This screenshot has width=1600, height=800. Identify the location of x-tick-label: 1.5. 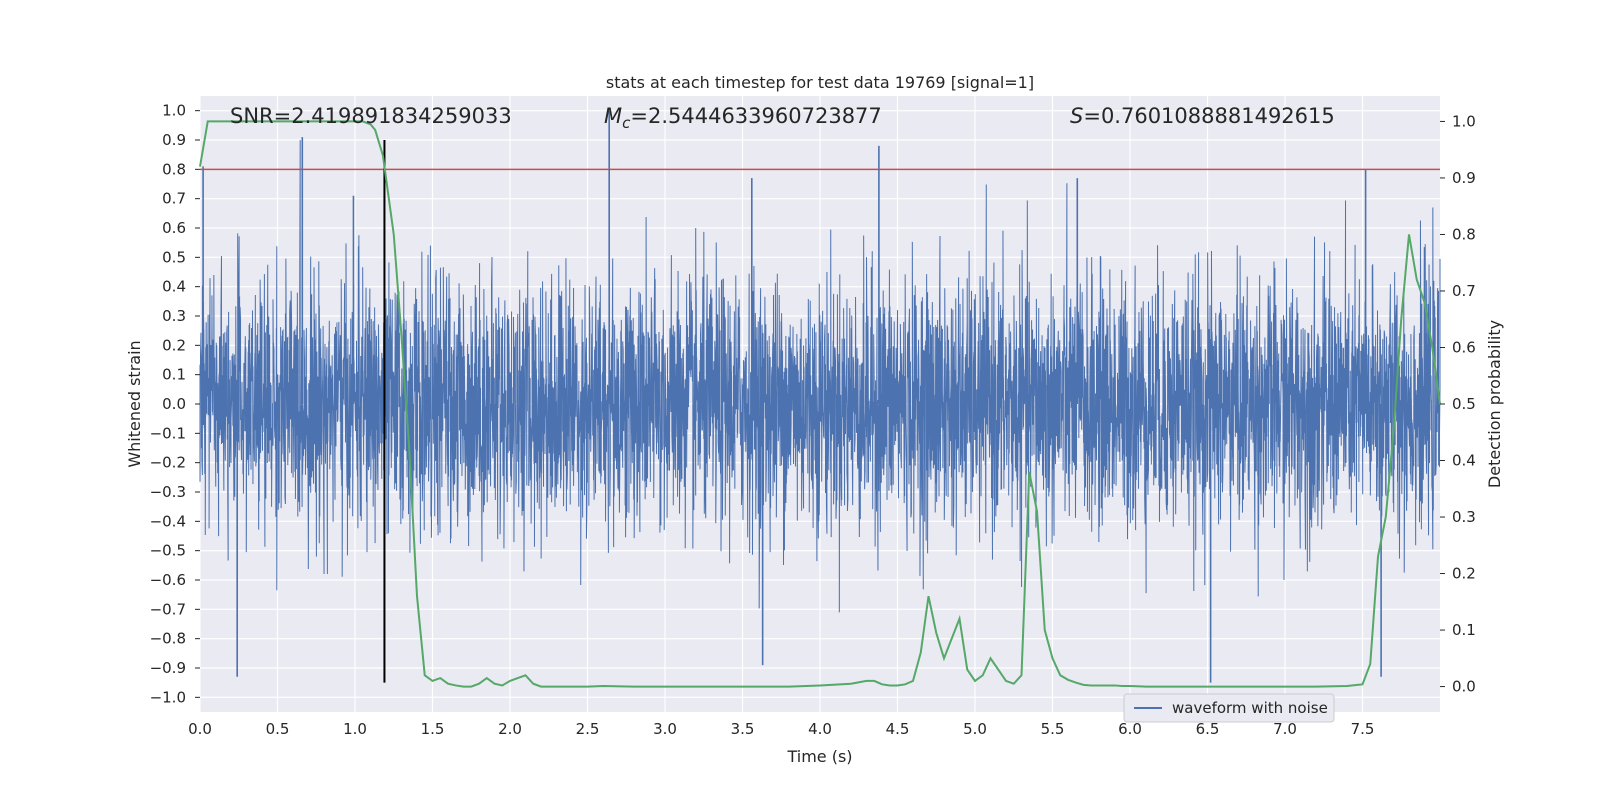
(433, 729).